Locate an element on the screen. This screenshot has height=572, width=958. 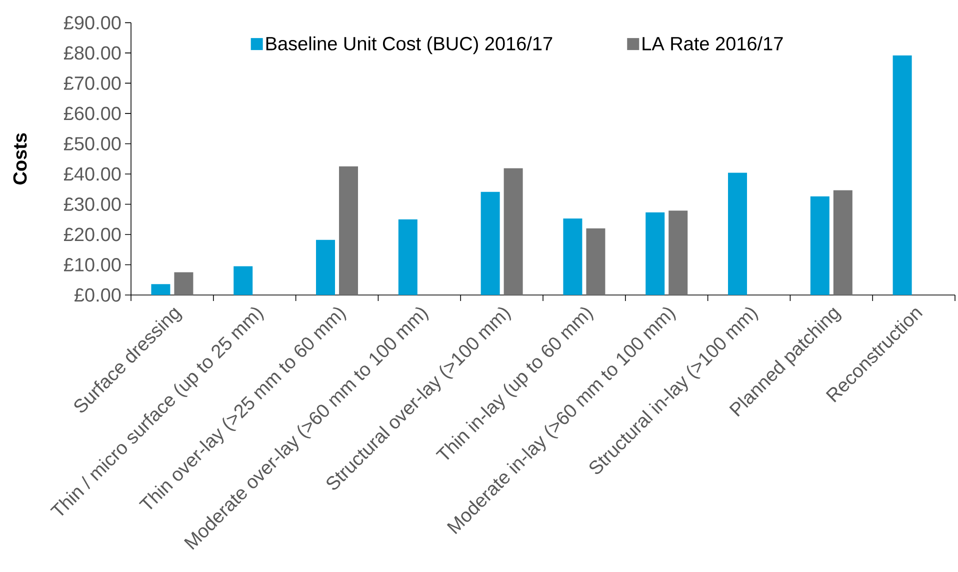
y-tick-label: £10.00 is located at coordinates (92, 265).